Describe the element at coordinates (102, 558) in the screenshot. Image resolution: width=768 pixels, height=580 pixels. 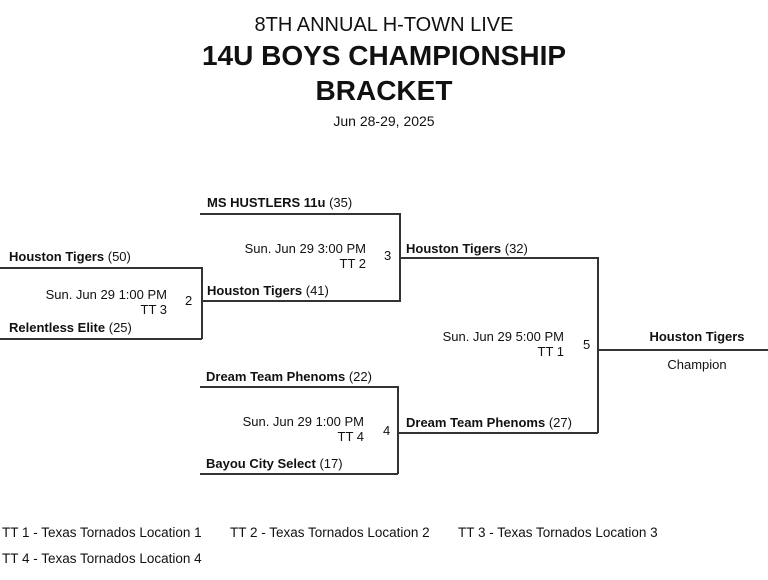
I see `location-legend-item: TT 4 - Texas Tornados Location 4` at that location.